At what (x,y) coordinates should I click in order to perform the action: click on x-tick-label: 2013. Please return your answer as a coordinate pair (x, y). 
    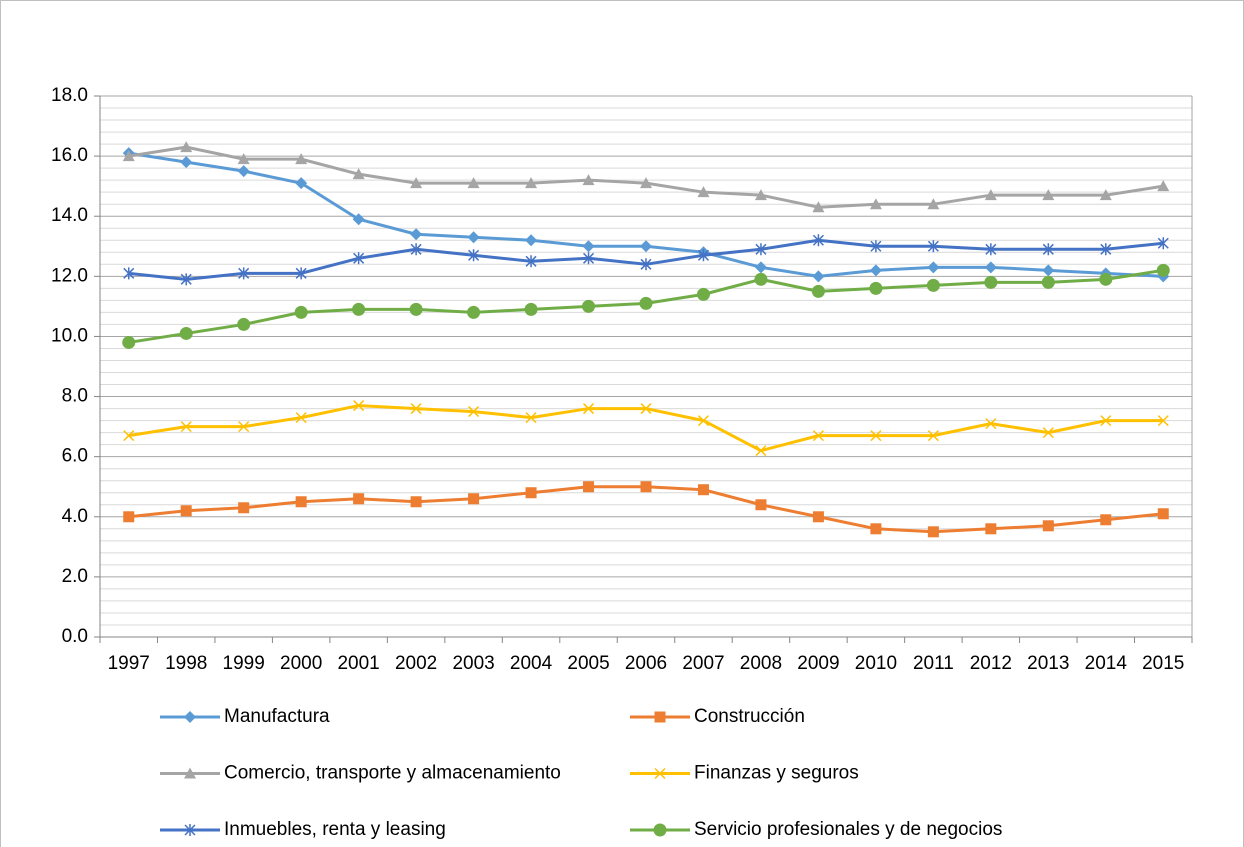
    Looking at the image, I should click on (1048, 663).